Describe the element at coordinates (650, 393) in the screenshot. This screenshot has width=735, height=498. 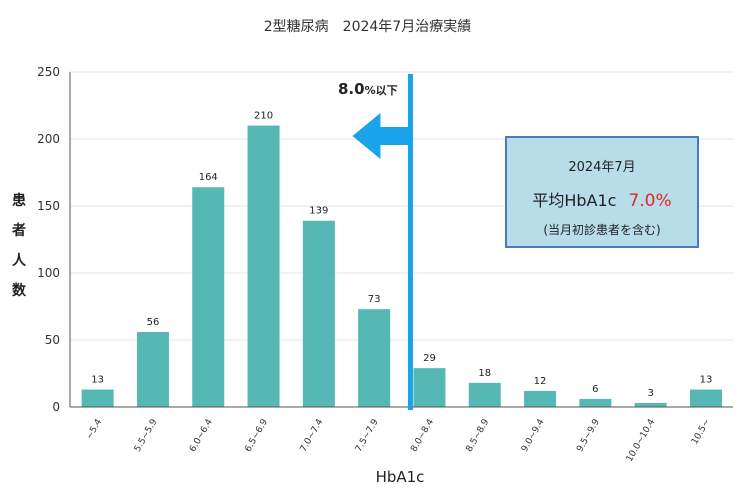
I see `bar-value-label: 3` at that location.